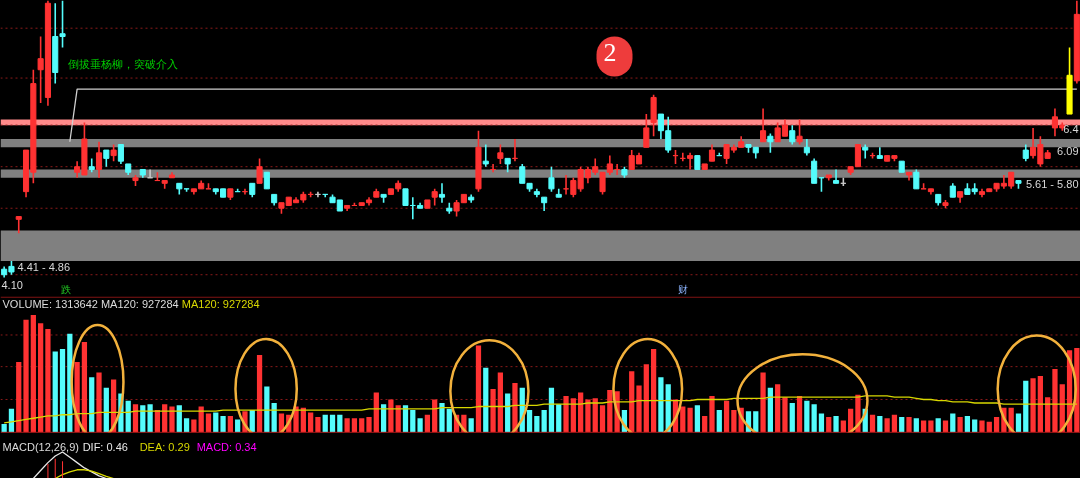  Describe the element at coordinates (65, 289) in the screenshot. I see `text: 跌` at that location.